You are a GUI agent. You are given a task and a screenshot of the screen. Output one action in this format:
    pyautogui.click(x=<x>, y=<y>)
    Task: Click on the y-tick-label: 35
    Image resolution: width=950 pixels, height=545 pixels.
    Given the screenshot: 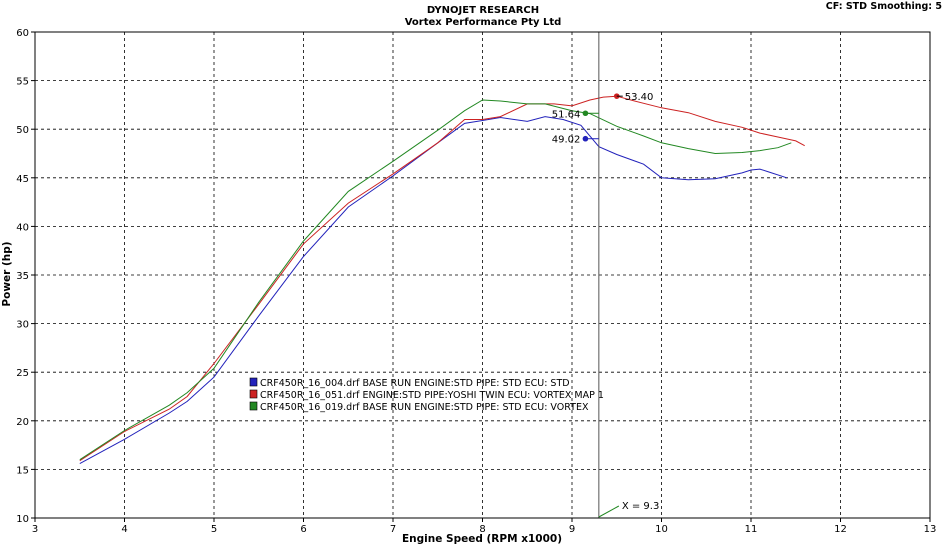 What is the action you would take?
    pyautogui.click(x=22, y=276)
    